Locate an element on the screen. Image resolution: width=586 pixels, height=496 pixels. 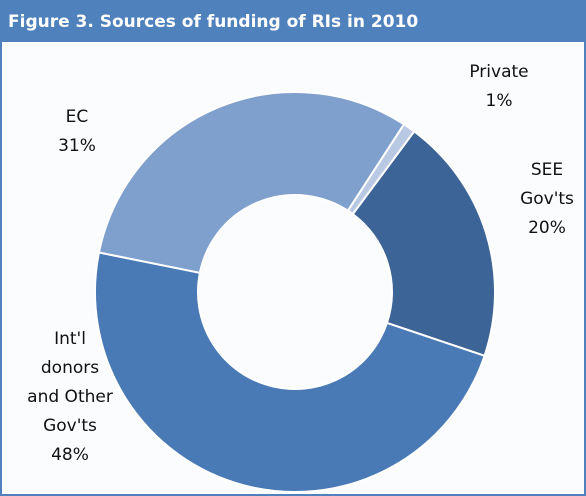
category-label: Private is located at coordinates (499, 72).